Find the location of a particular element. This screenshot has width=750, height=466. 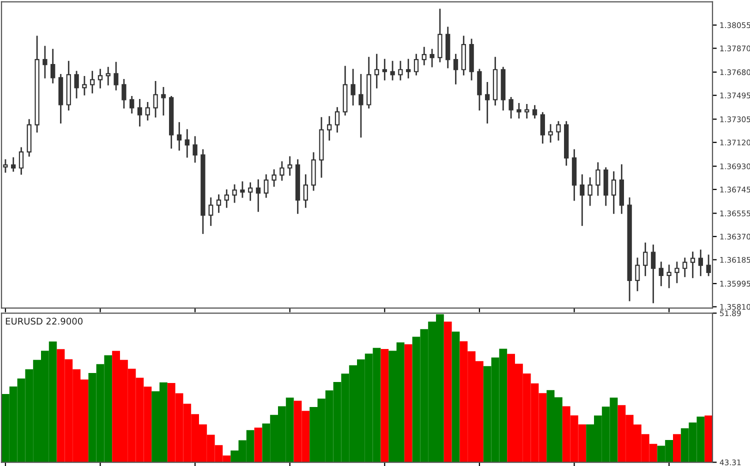

chart-title: EURUSD 22.9000 is located at coordinates (44, 321).